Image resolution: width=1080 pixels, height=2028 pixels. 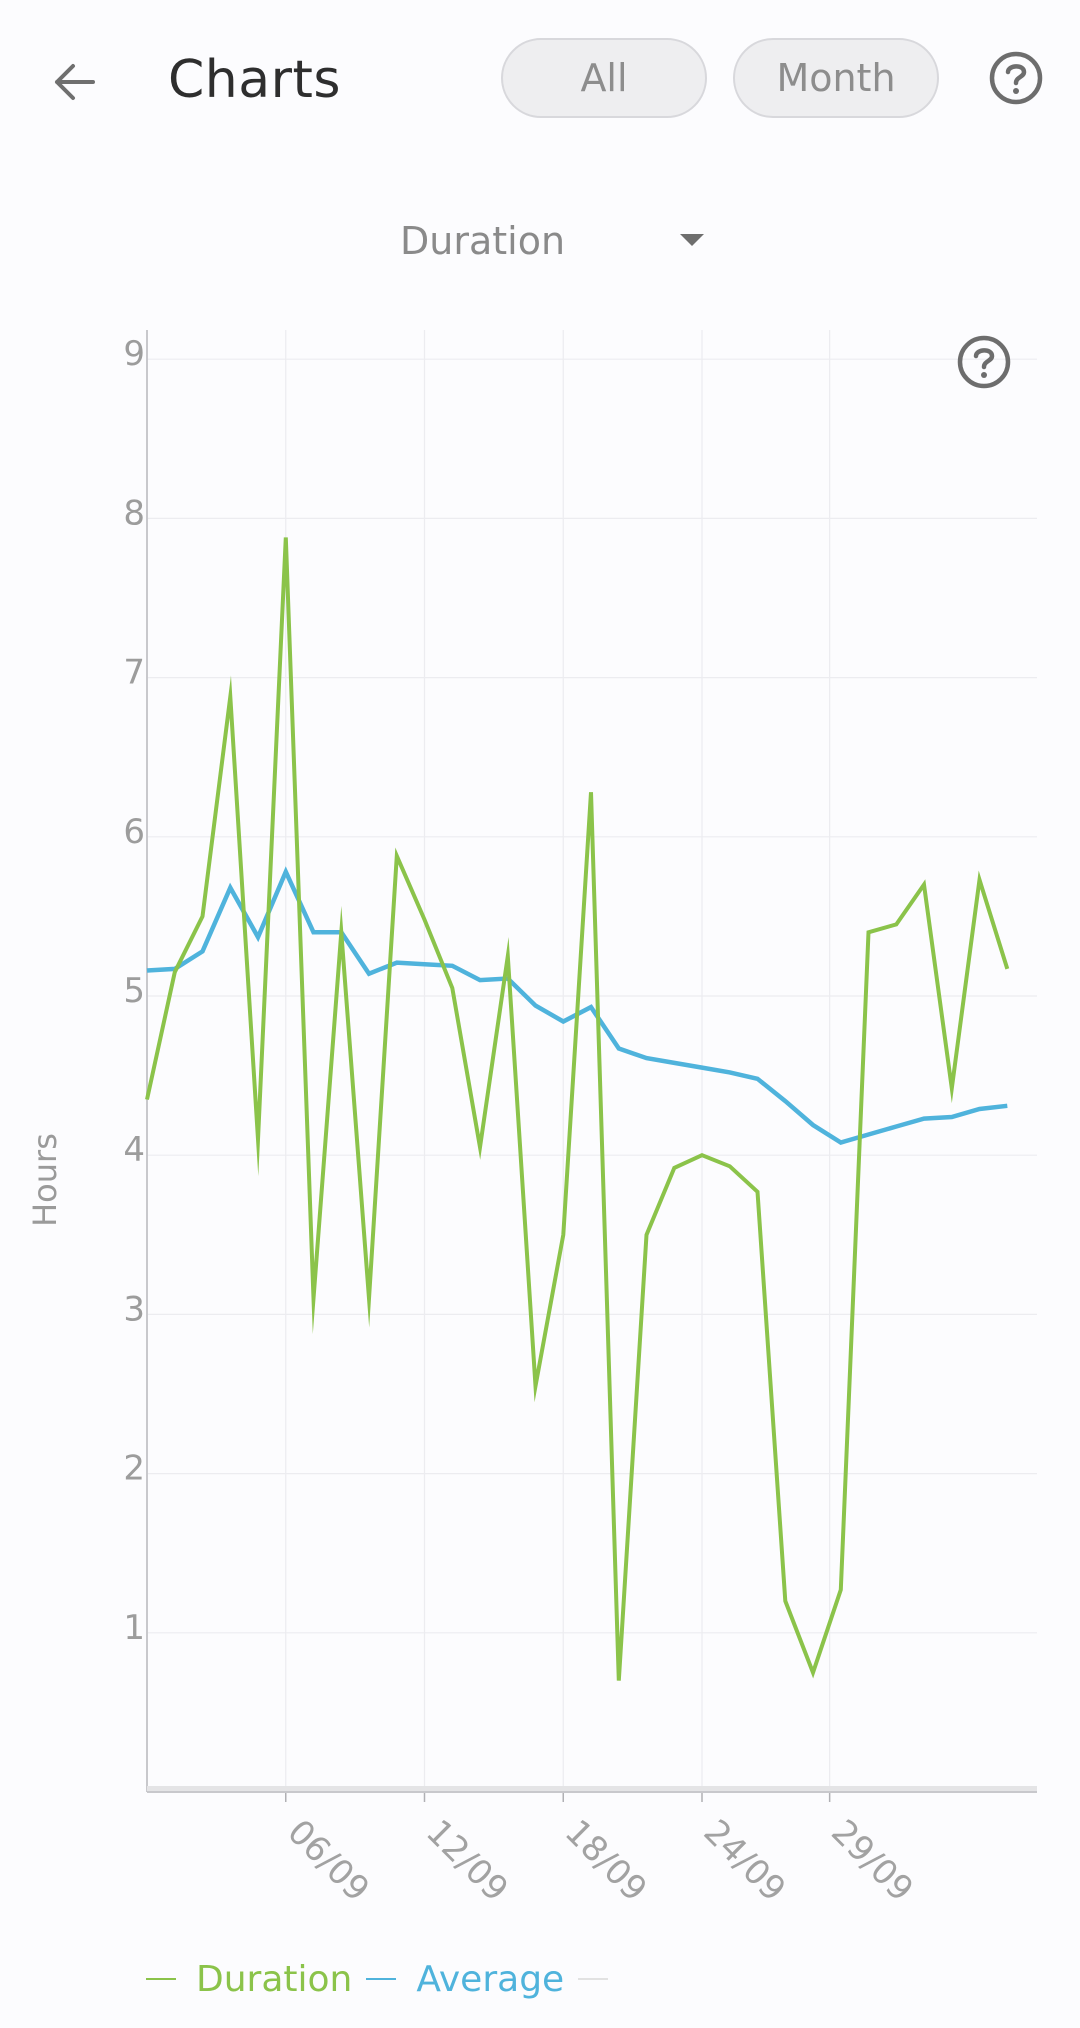 What do you see at coordinates (593, 1979) in the screenshot?
I see `legend-trailing-line` at bounding box center [593, 1979].